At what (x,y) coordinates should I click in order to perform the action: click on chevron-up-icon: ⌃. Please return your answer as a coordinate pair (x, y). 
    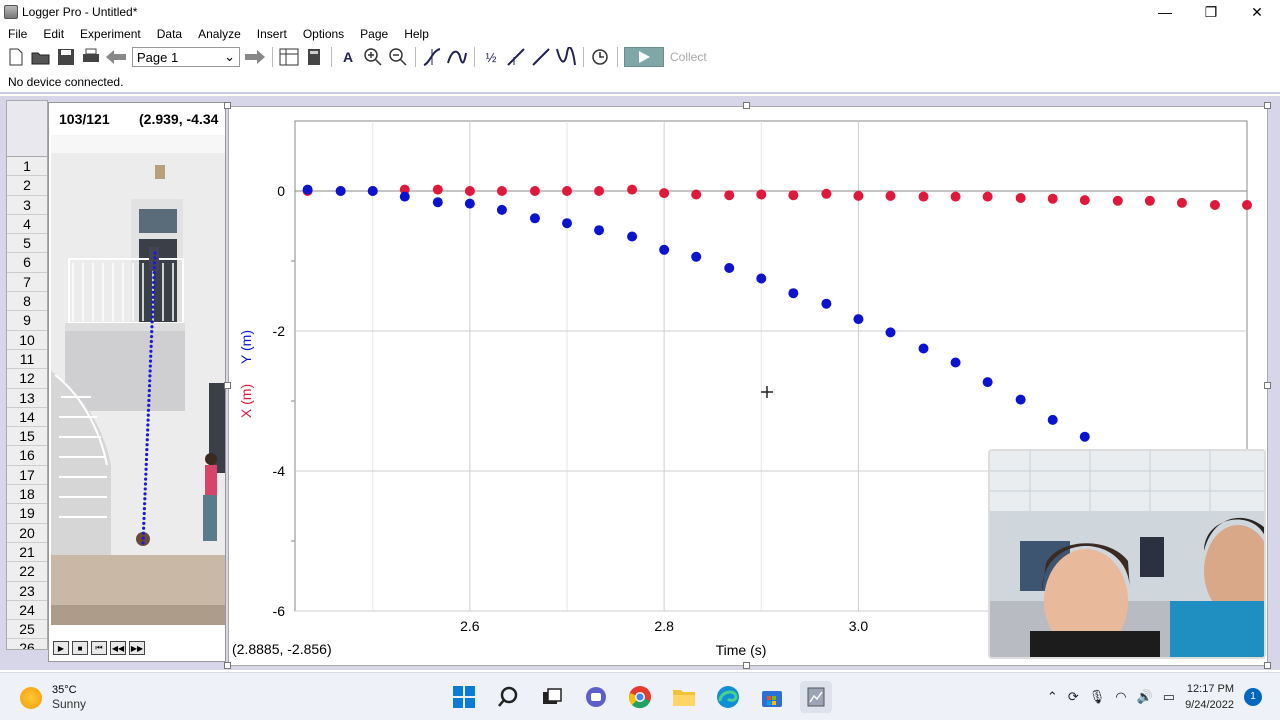
    Looking at the image, I should click on (1052, 696).